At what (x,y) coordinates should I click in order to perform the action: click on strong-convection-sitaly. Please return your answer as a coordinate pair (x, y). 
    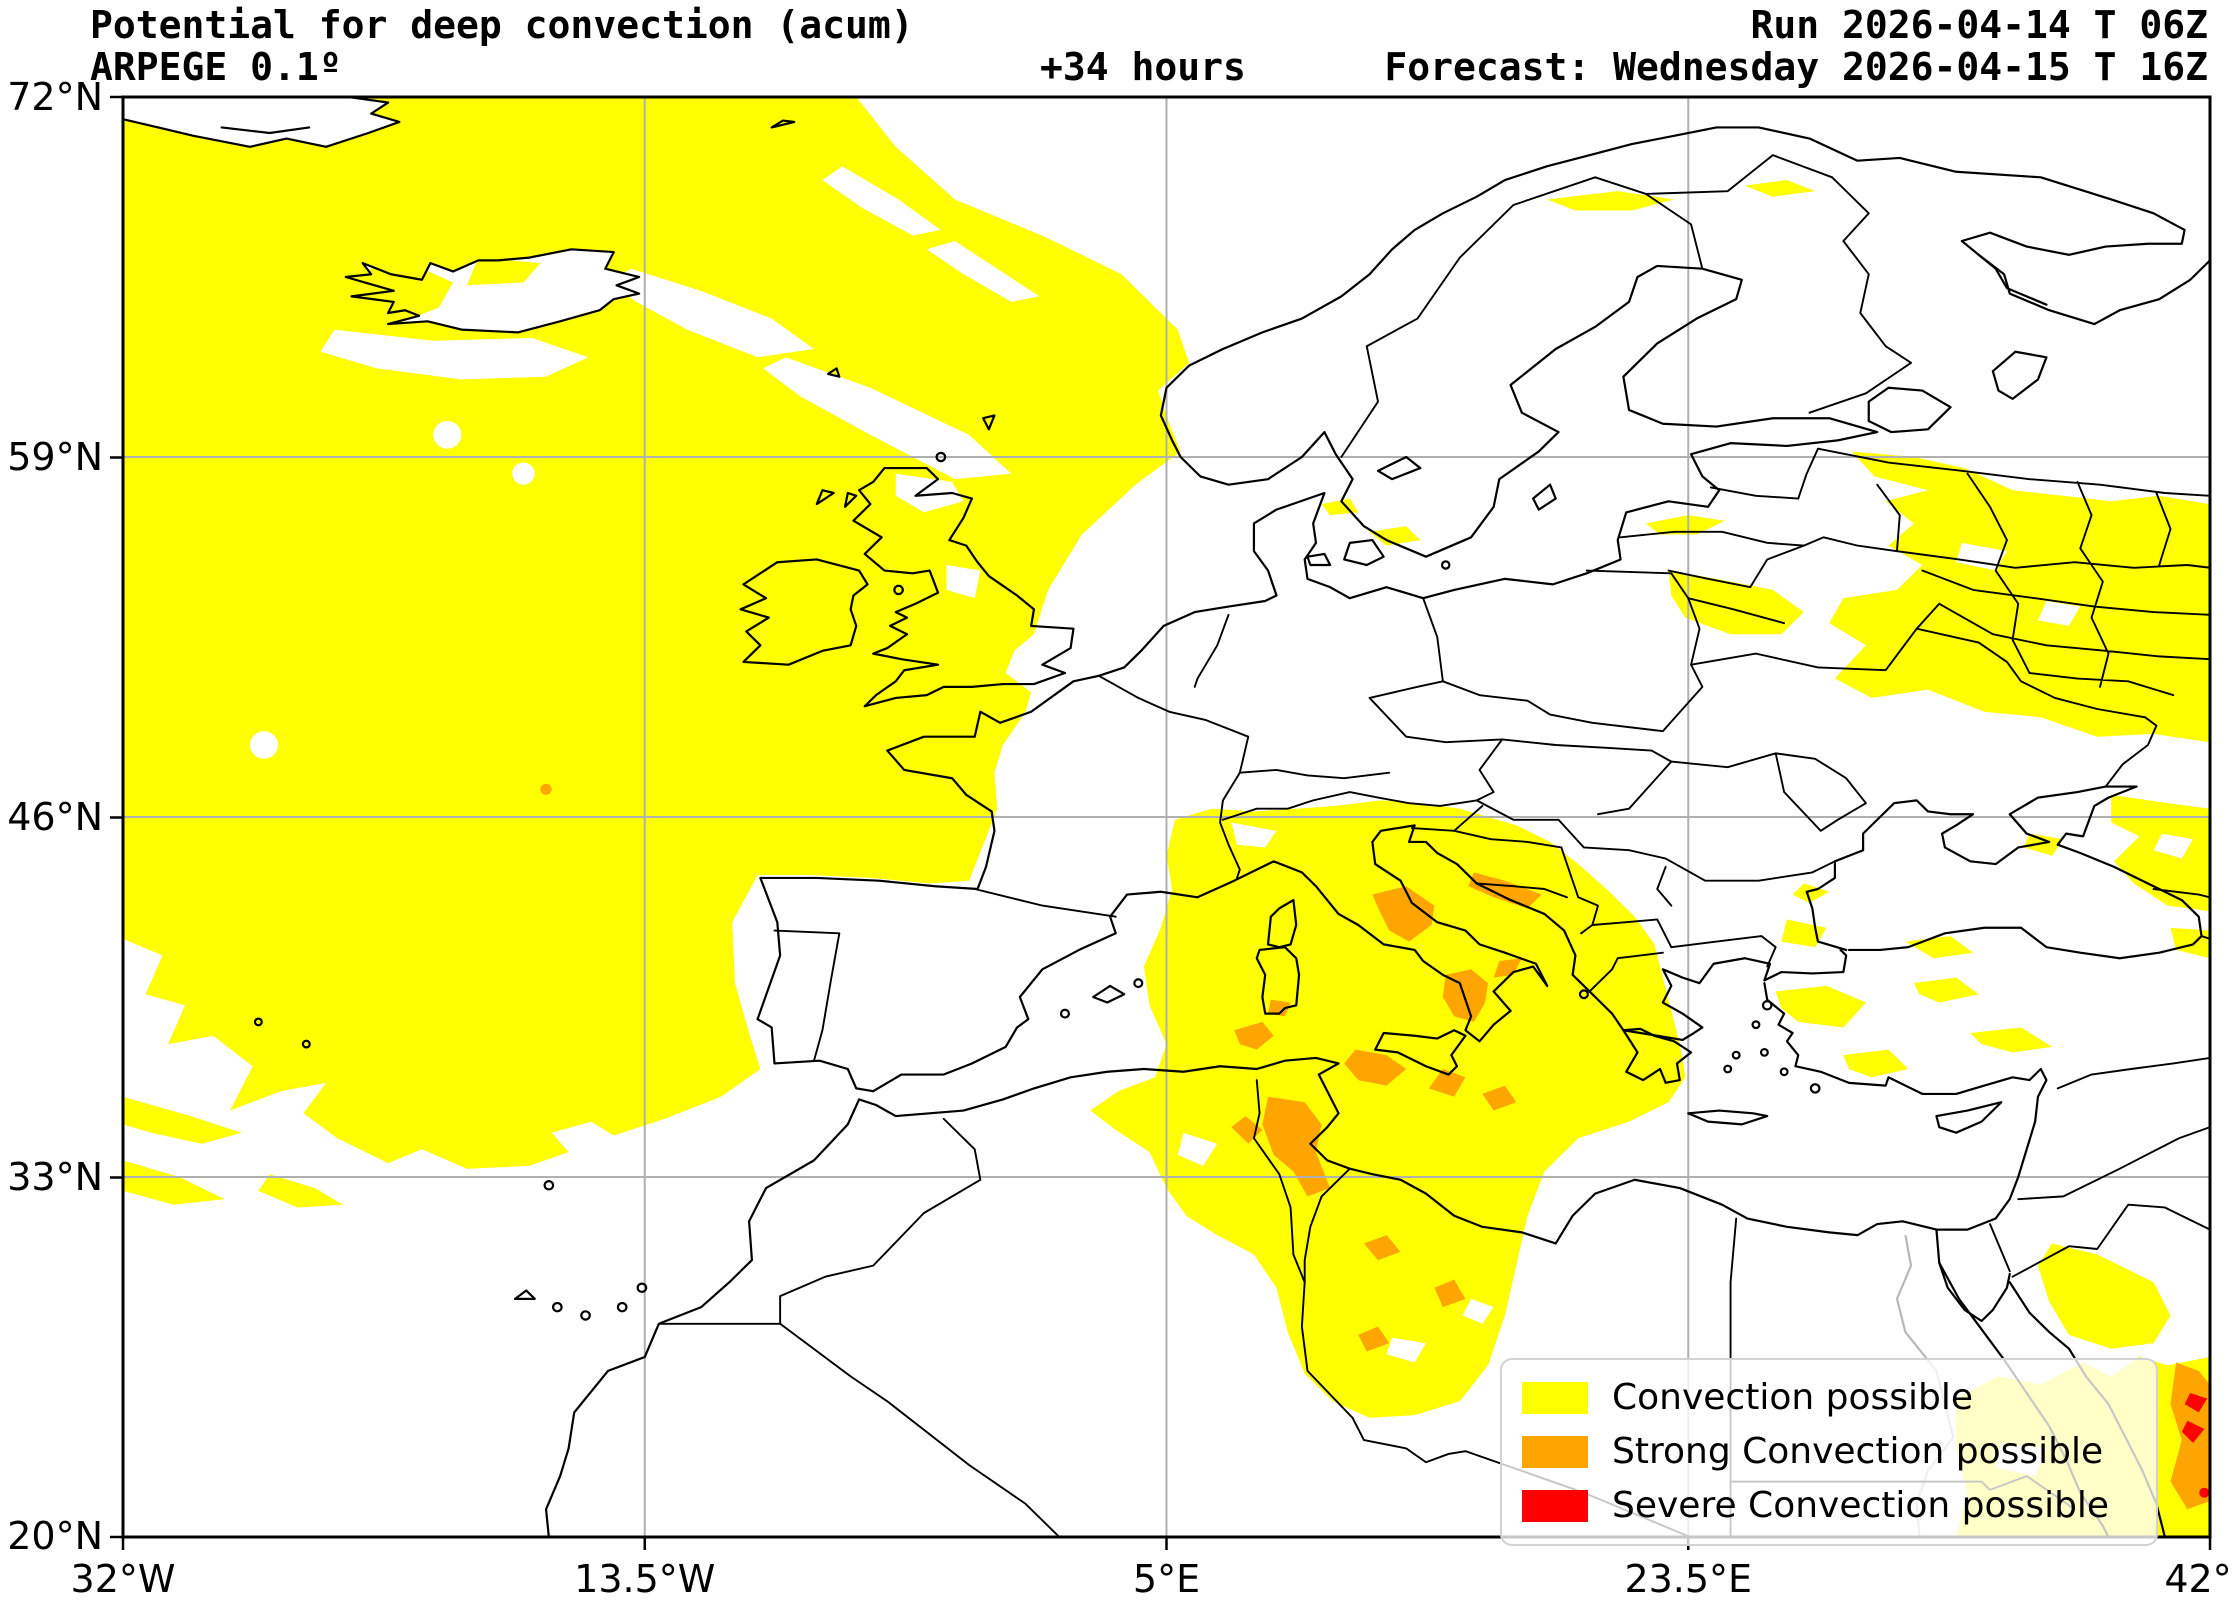
    Looking at the image, I should click on (1465, 995).